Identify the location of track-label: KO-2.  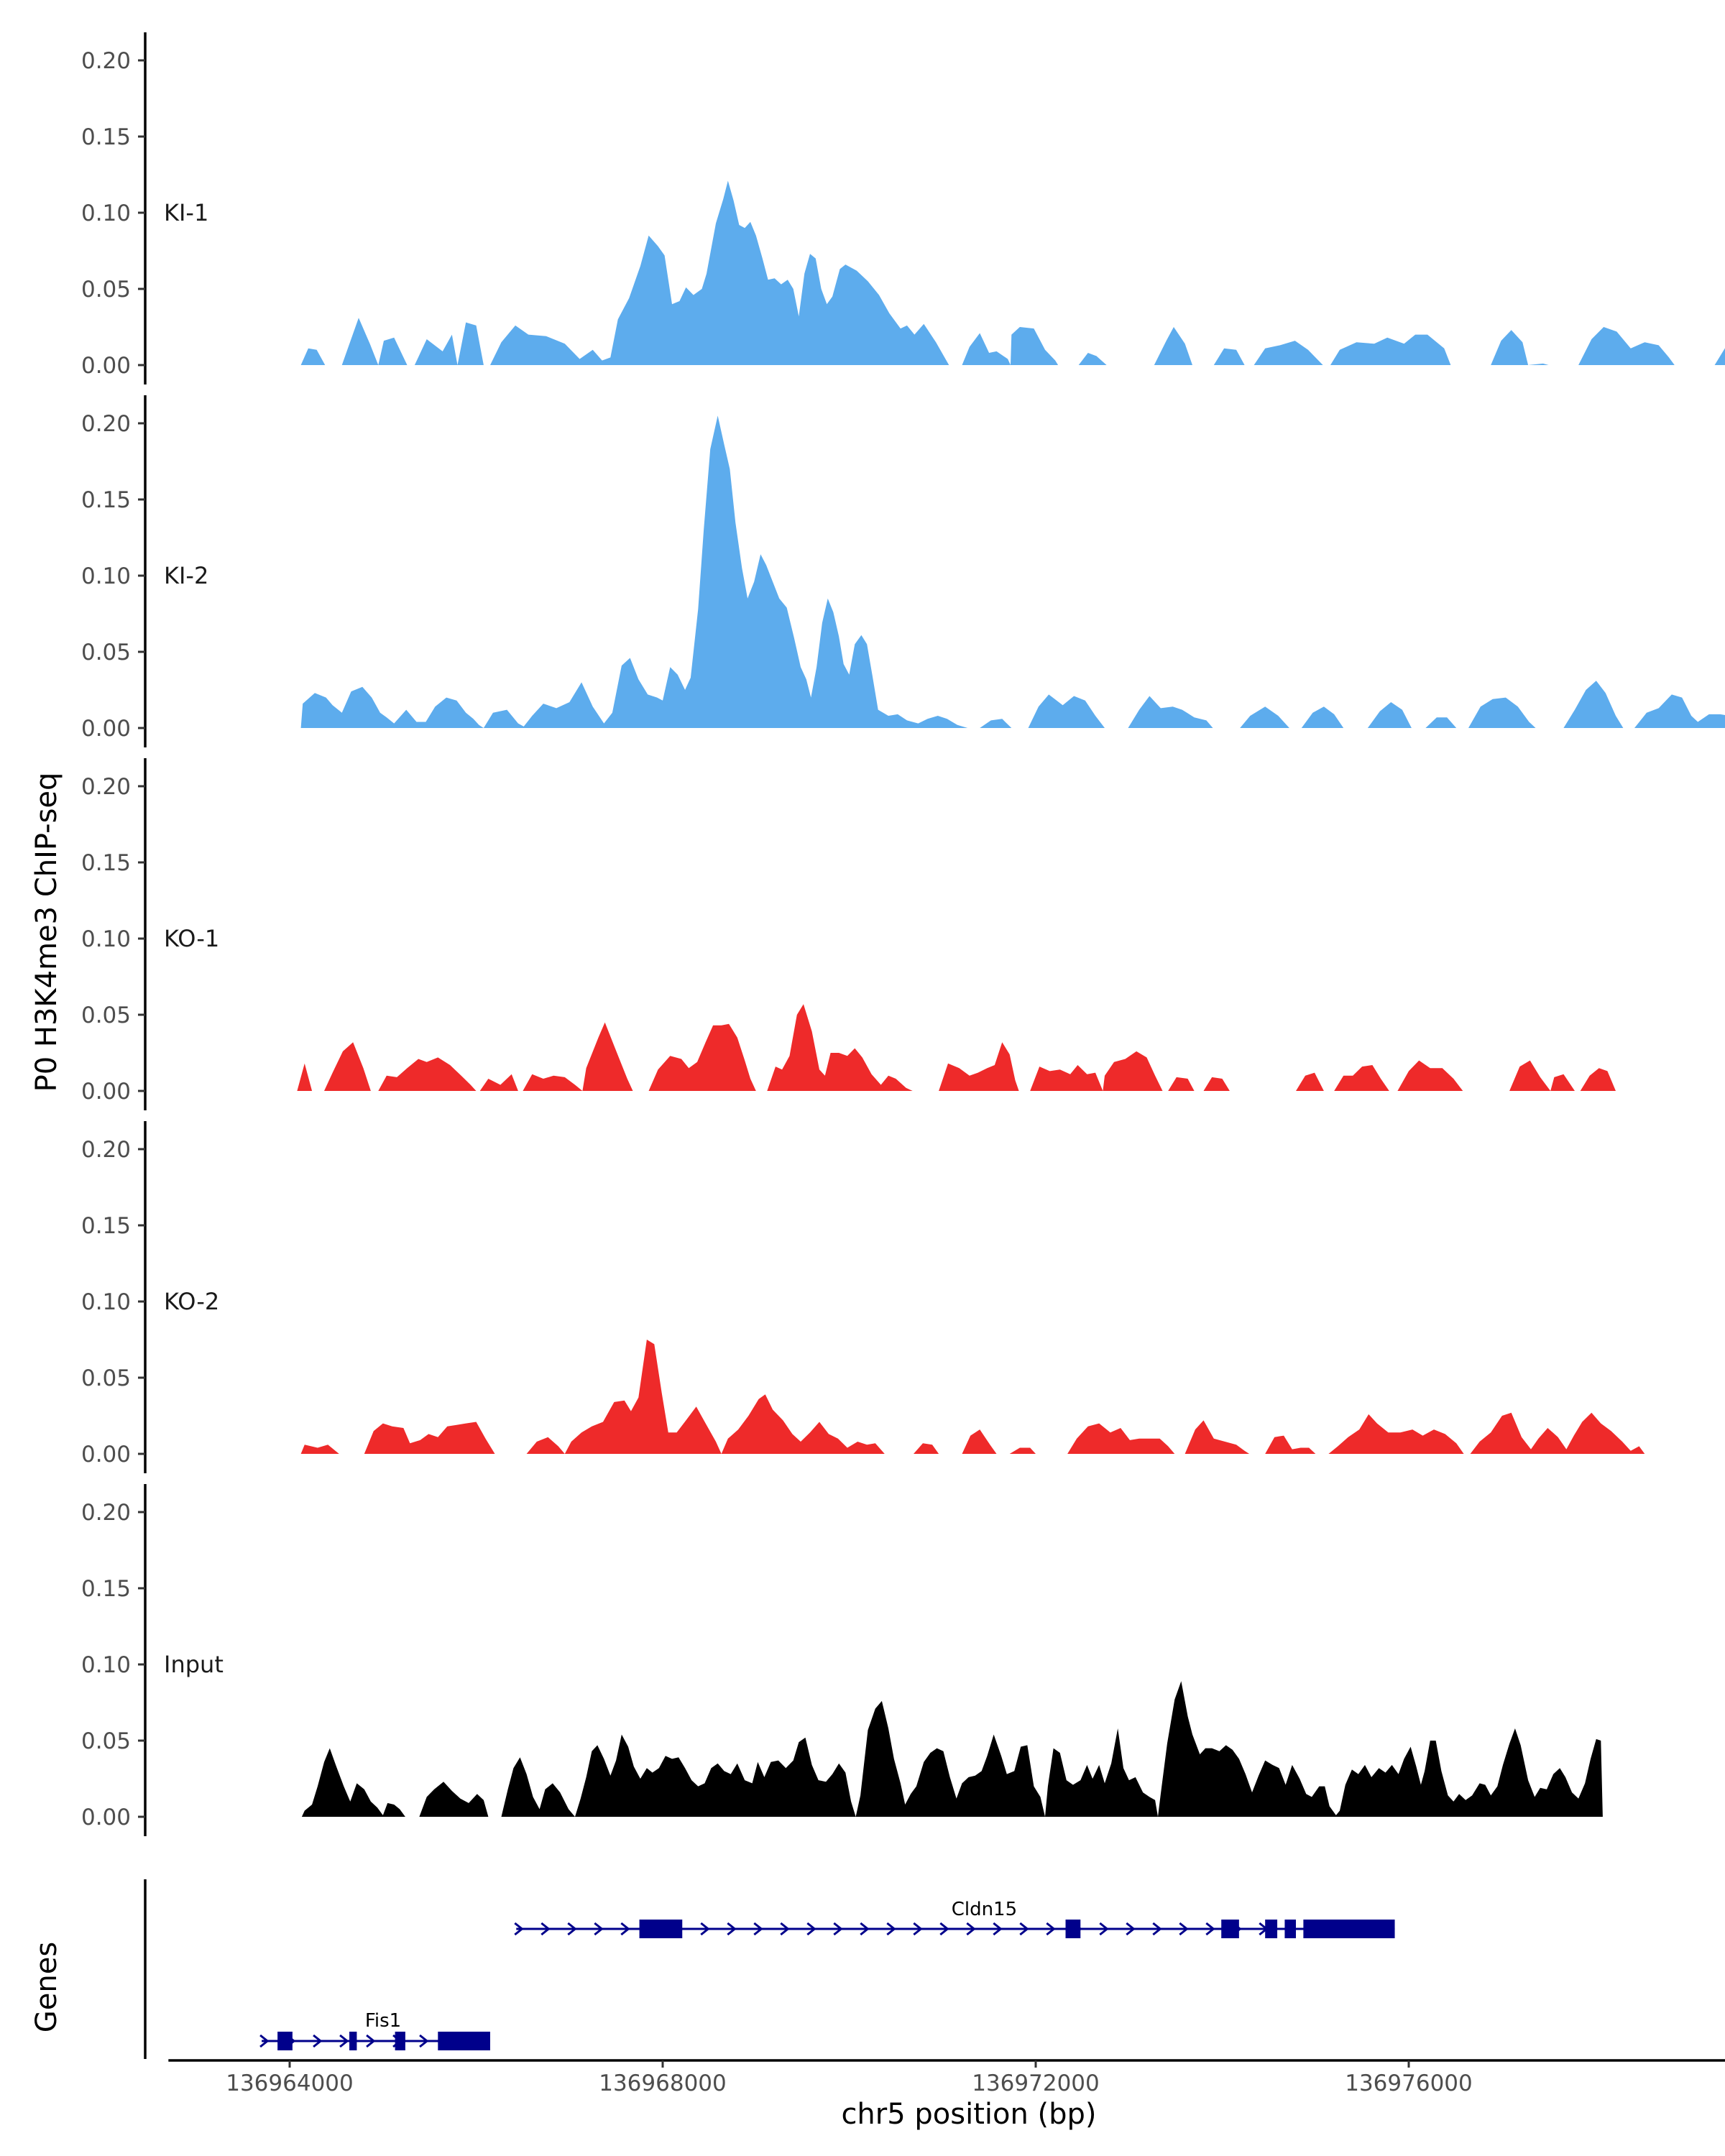
(191, 1301).